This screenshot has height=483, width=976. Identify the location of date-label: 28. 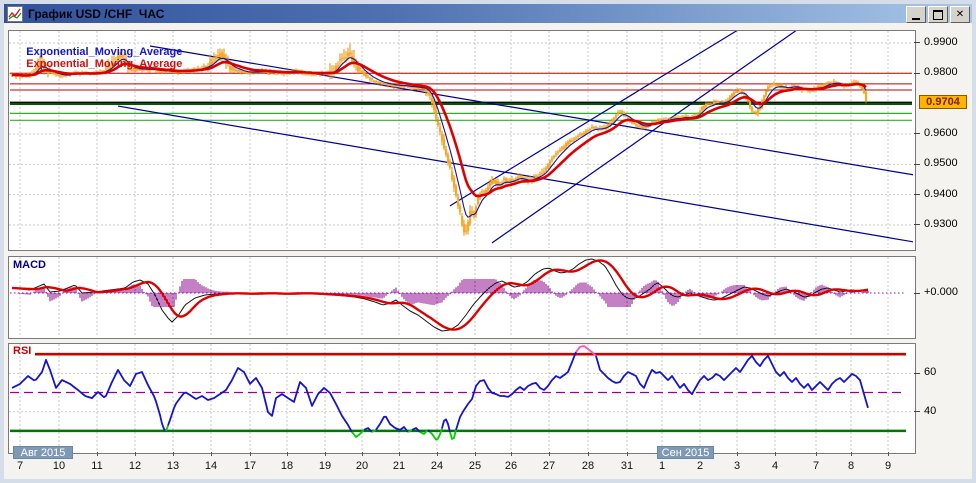
(588, 466).